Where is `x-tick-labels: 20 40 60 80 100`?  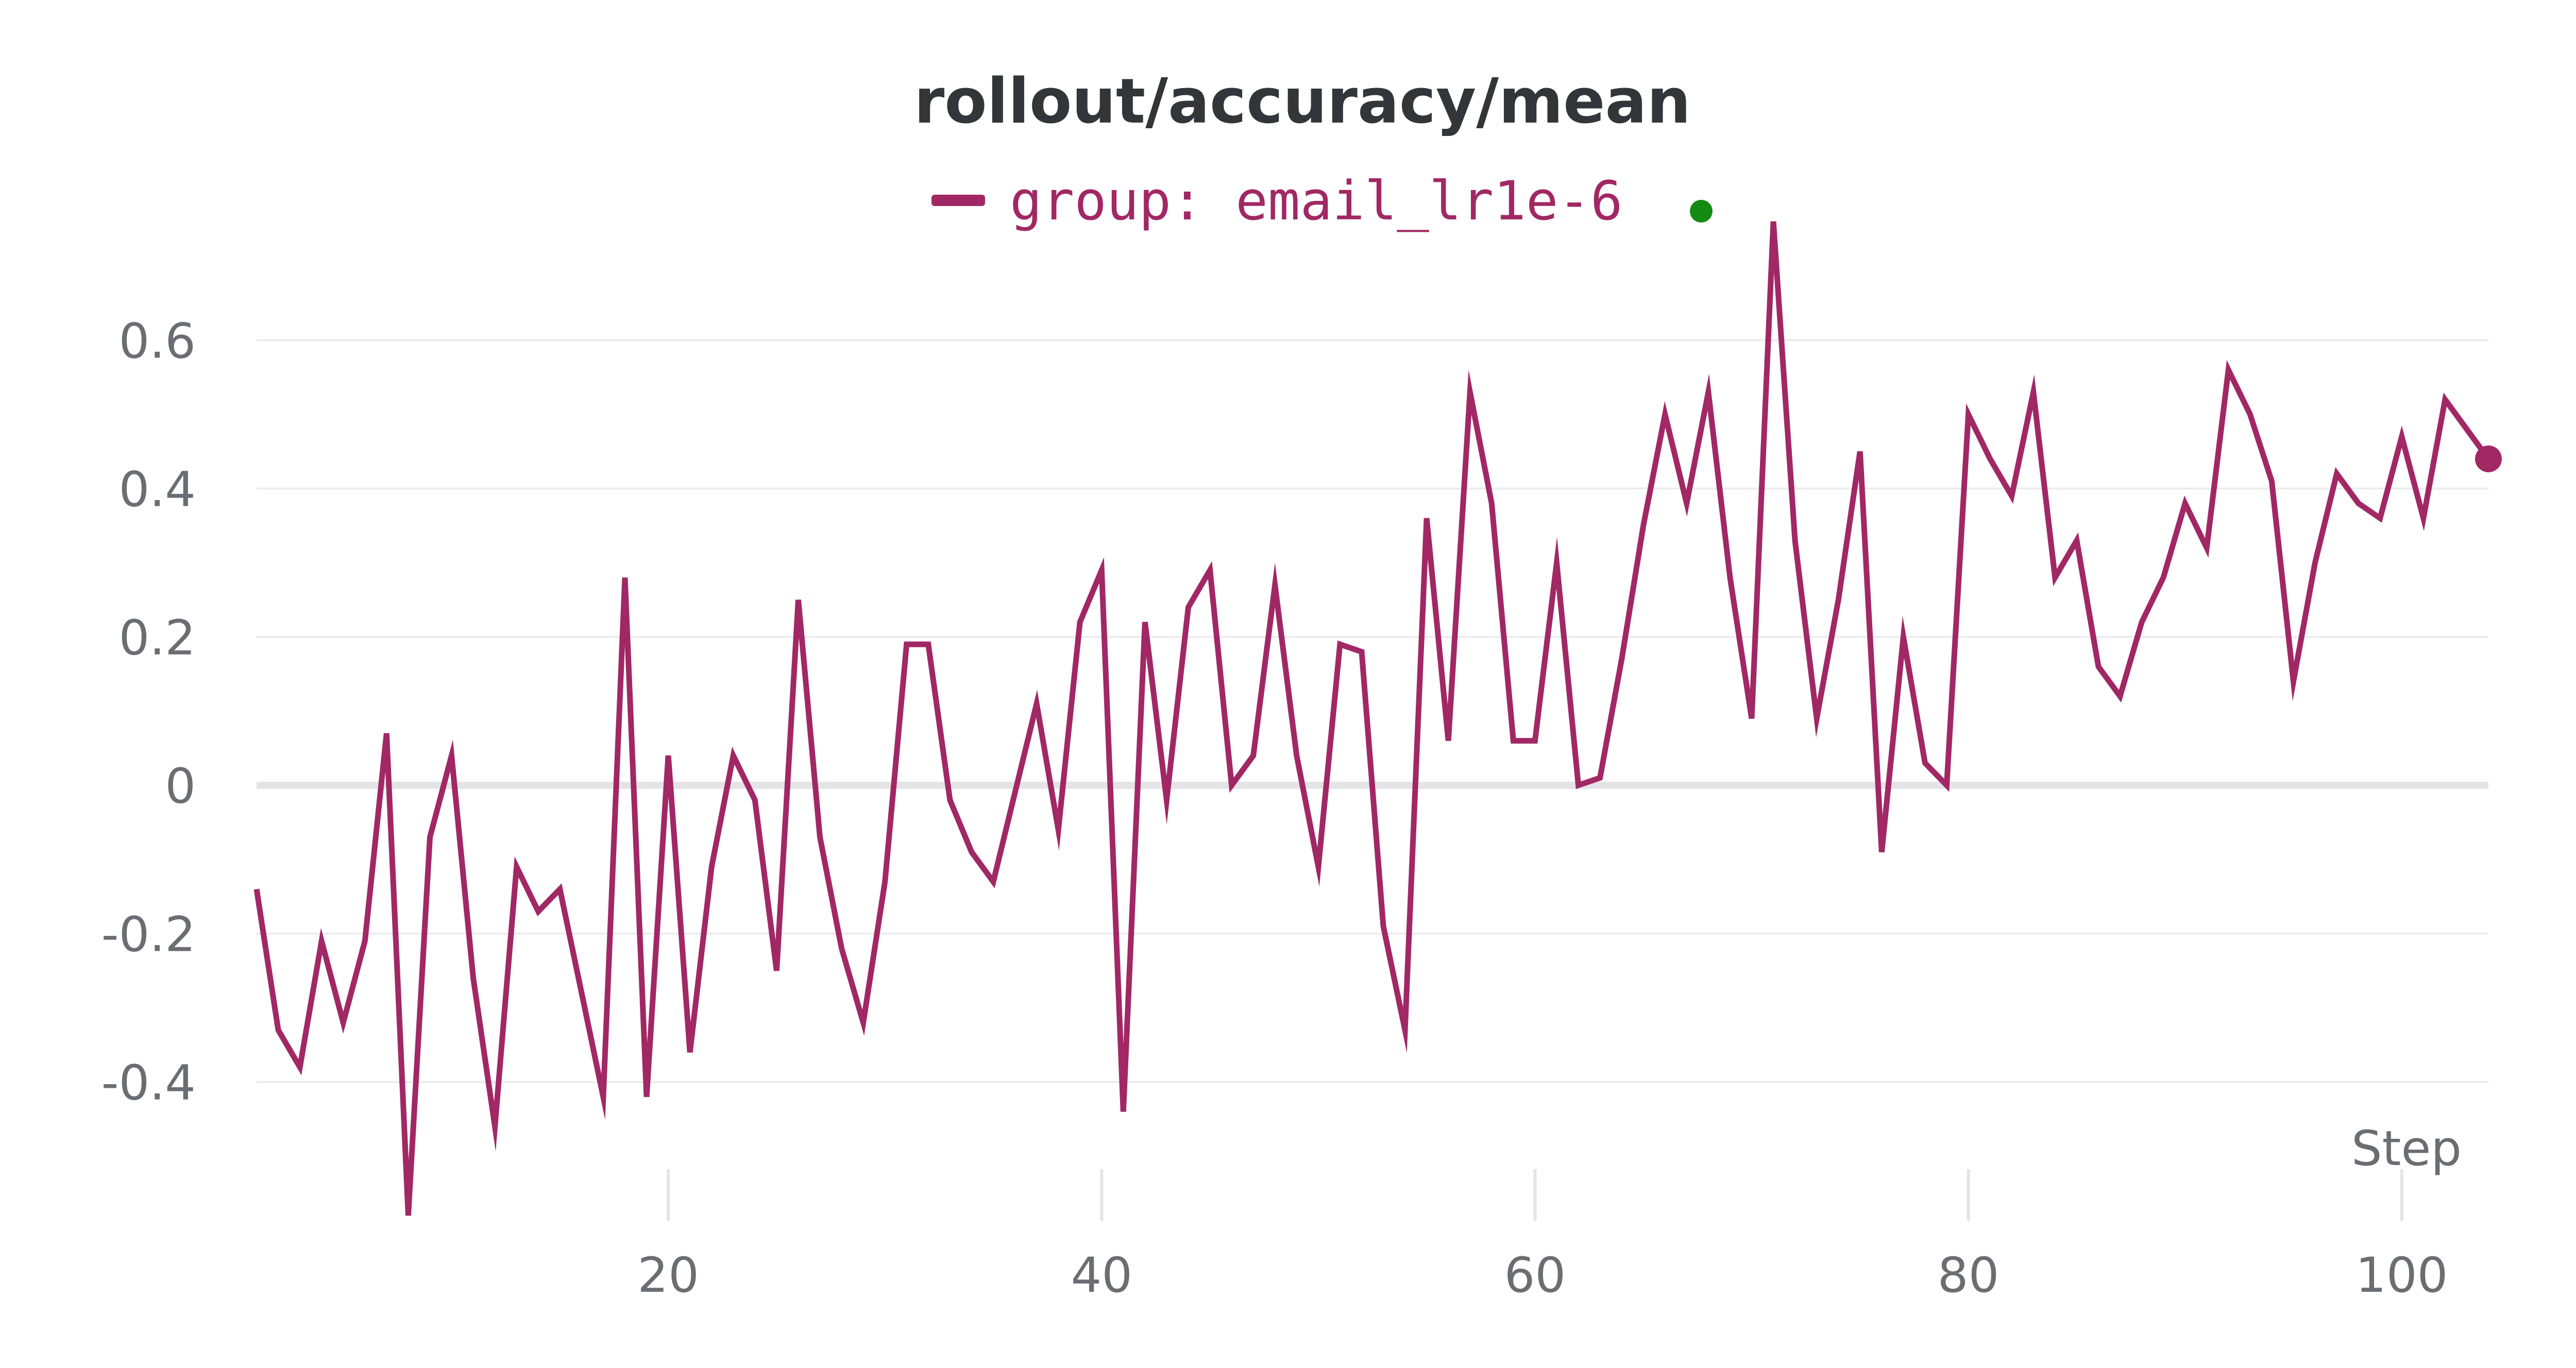
x-tick-labels: 20 40 60 80 100 is located at coordinates (1542, 1275).